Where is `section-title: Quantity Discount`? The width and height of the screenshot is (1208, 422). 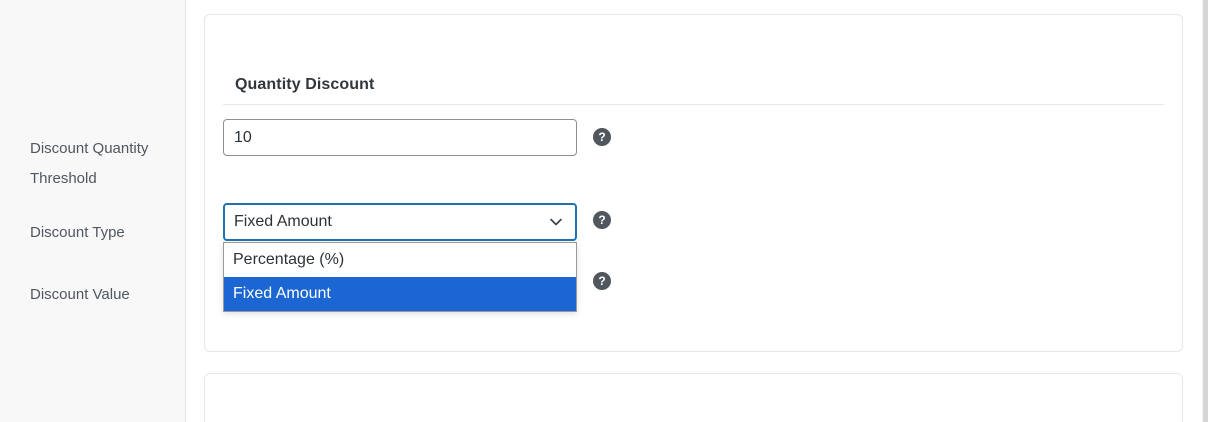 section-title: Quantity Discount is located at coordinates (305, 84).